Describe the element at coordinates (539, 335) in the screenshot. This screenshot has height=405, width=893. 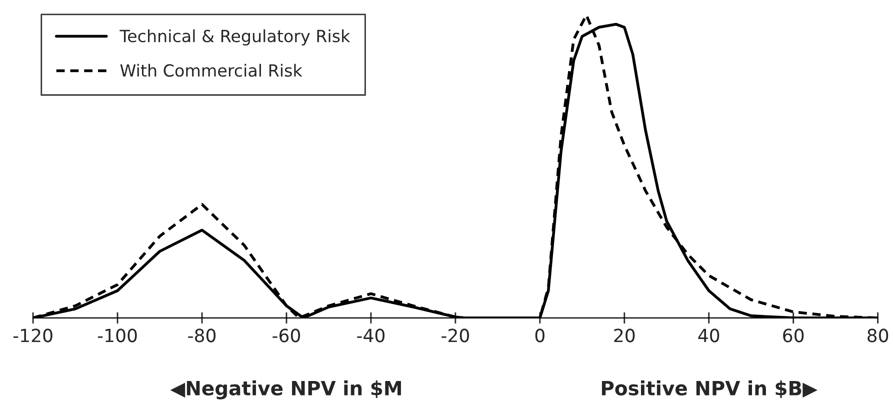
I see `x-tick-label: 0` at that location.